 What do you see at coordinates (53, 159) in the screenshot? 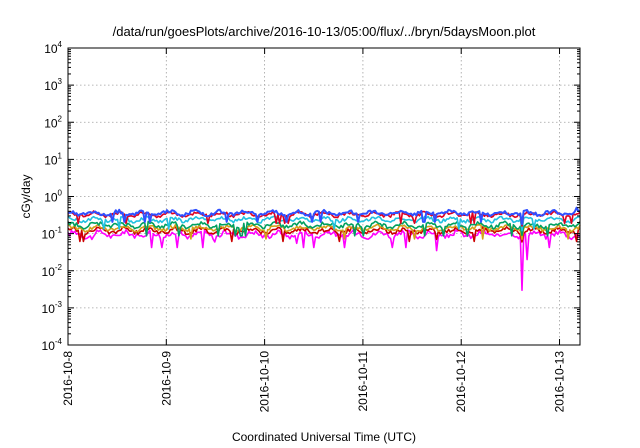
I see `y-tick-label: 10¹` at bounding box center [53, 159].